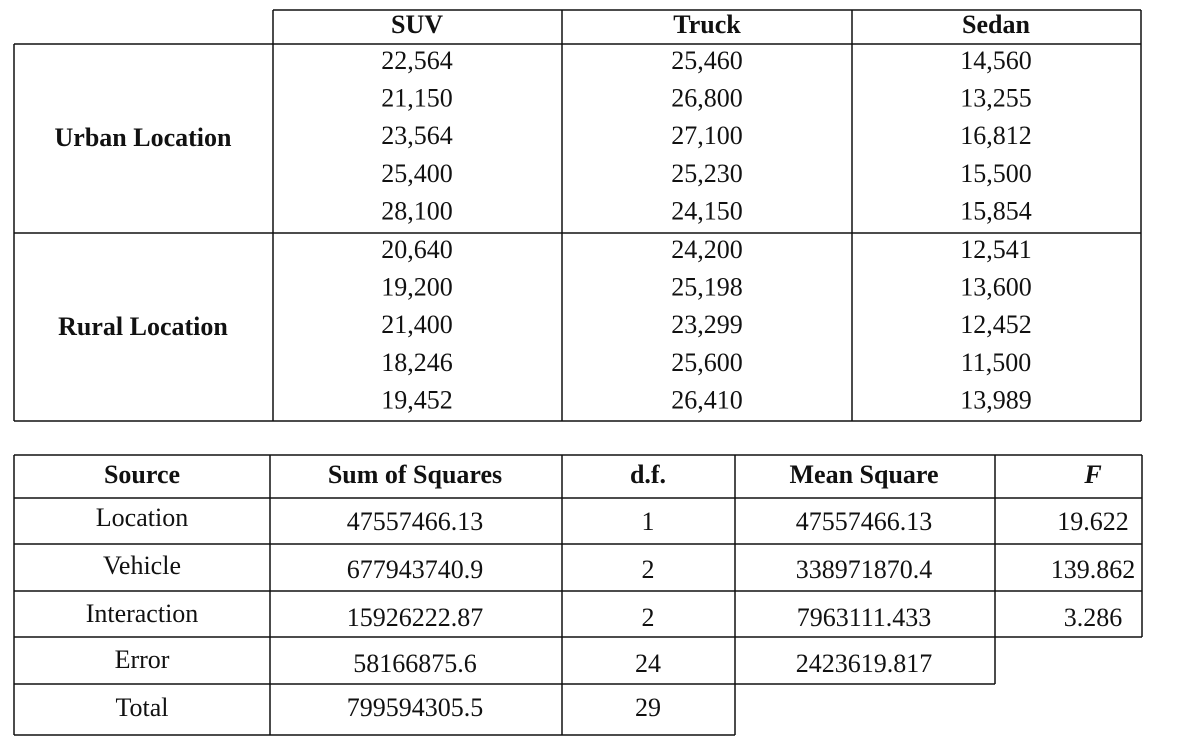  I want to click on cell: 26,410, so click(707, 399).